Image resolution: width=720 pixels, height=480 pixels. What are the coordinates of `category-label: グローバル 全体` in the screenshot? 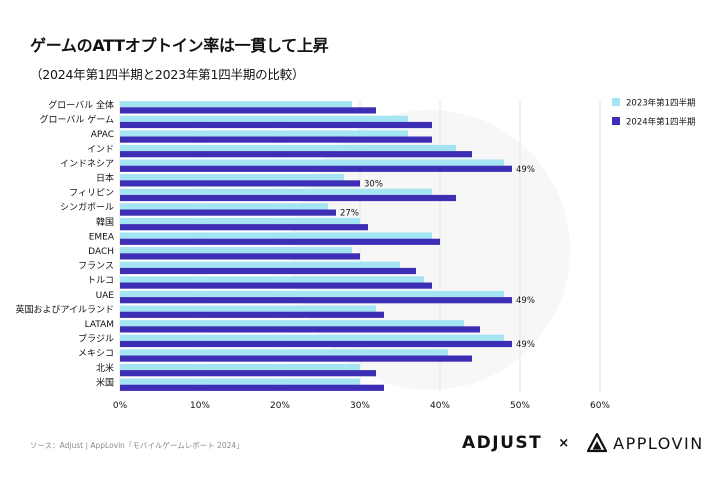 It's located at (81, 105).